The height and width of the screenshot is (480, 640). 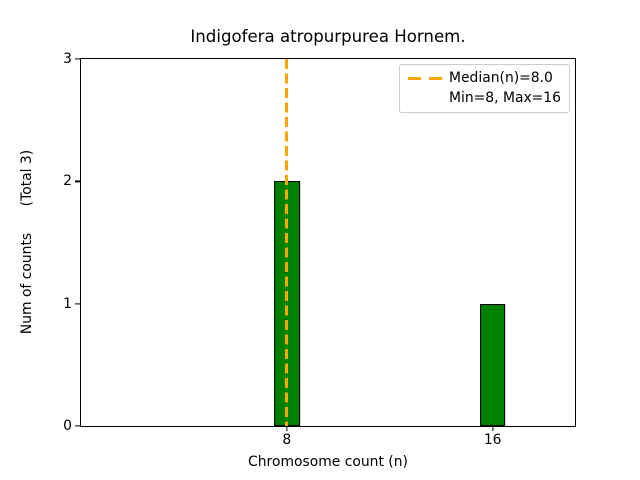 I want to click on bar-n16, so click(x=492, y=364).